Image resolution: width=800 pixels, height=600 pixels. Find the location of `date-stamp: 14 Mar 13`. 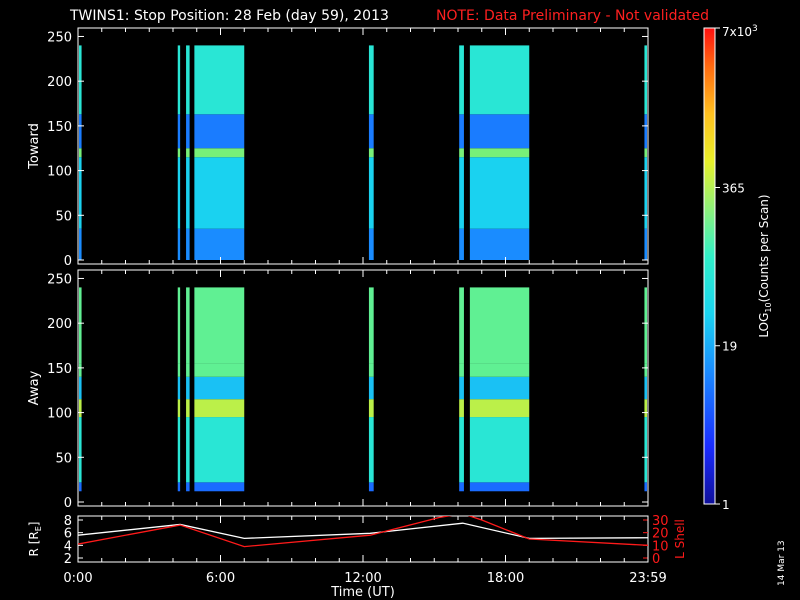

date-stamp: 14 Mar 13 is located at coordinates (782, 563).